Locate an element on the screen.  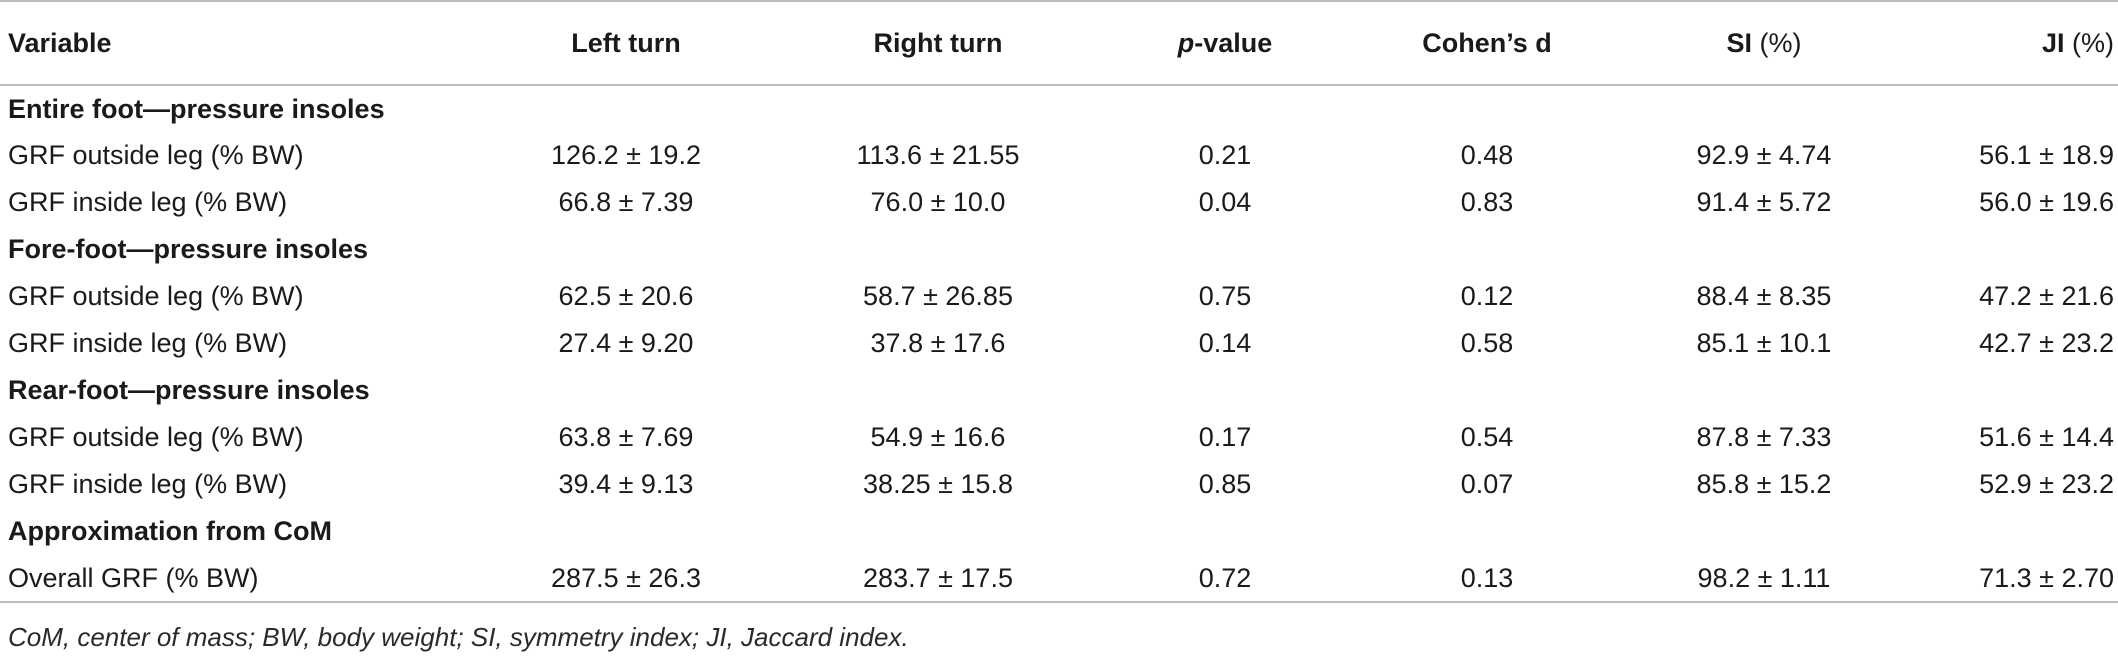
cell-ji: 56.1 ± 18.9 is located at coordinates (2046, 155).